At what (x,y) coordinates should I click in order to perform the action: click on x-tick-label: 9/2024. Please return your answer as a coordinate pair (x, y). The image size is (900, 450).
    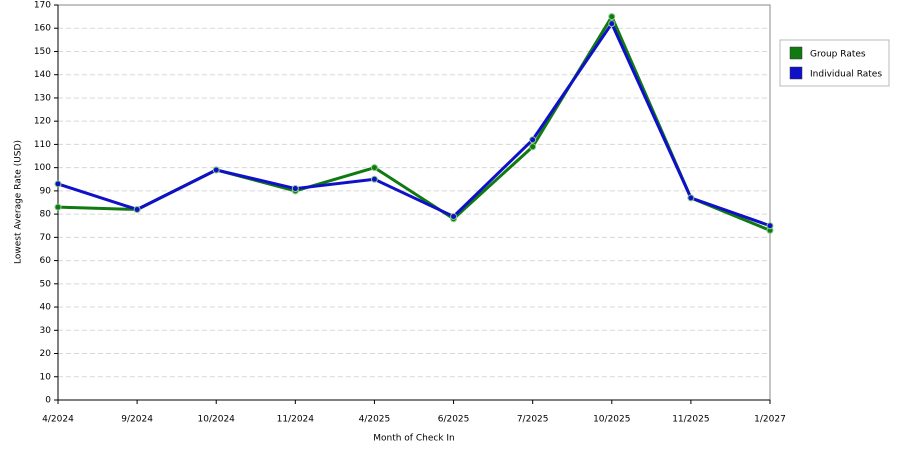
    Looking at the image, I should click on (137, 420).